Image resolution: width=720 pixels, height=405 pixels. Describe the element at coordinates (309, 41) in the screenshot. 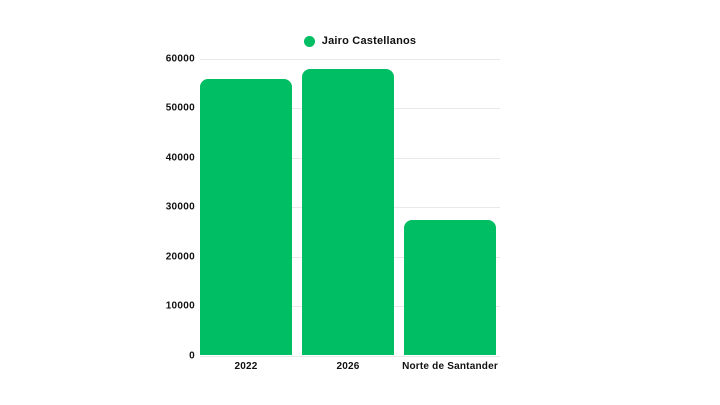

I see `legend-dot-icon` at that location.